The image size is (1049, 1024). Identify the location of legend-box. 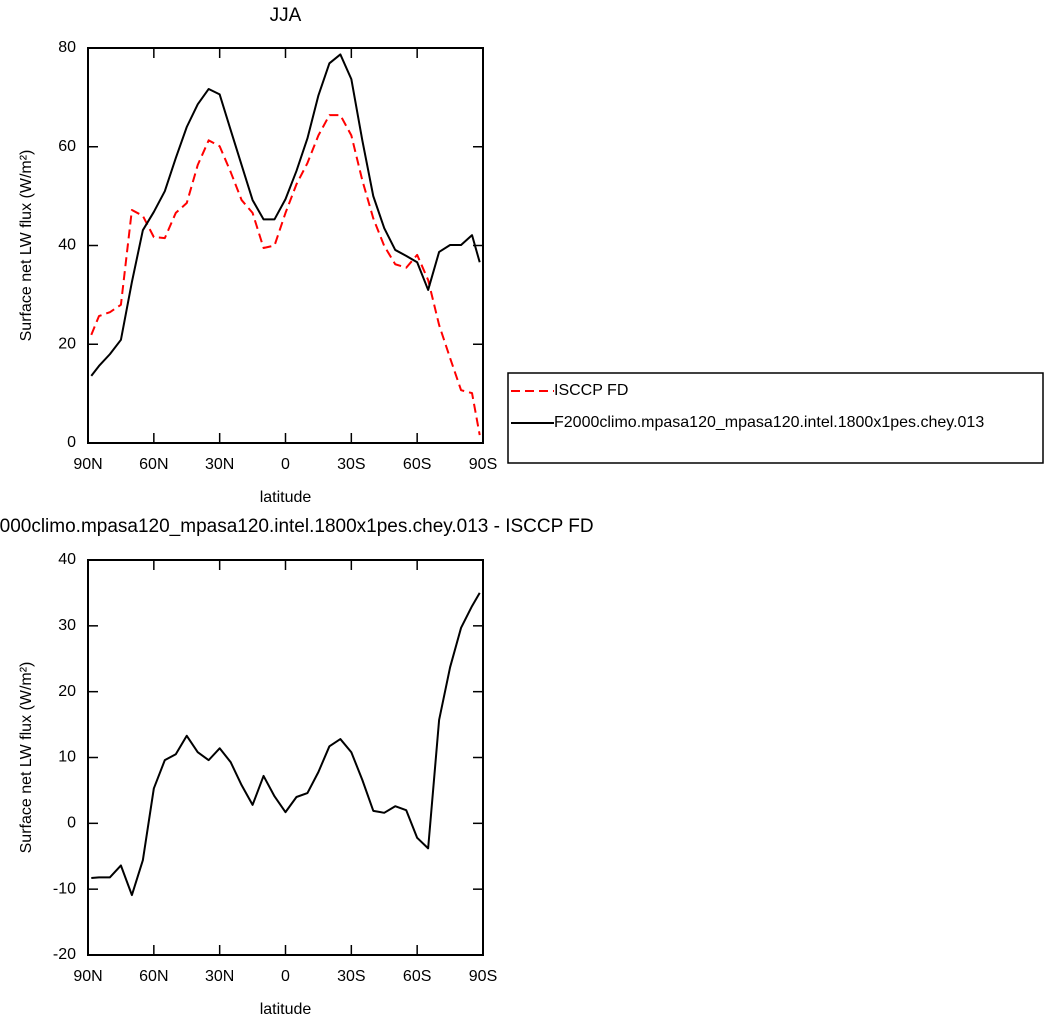
(775, 418).